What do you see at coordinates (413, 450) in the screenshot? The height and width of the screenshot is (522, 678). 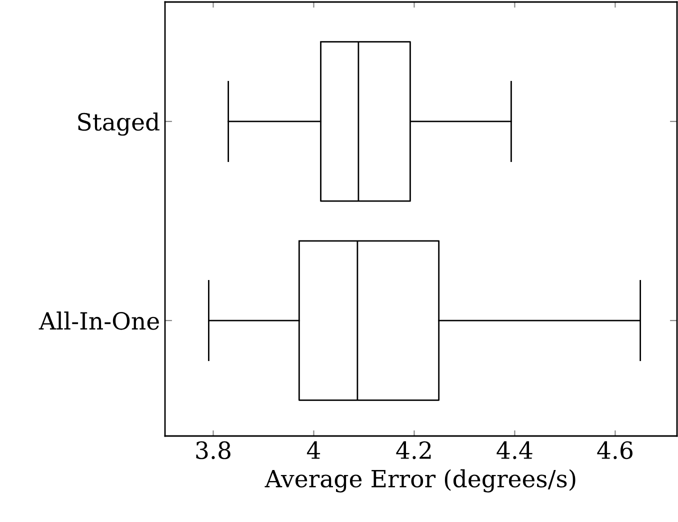 I see `x-tick-label: 4.2` at bounding box center [413, 450].